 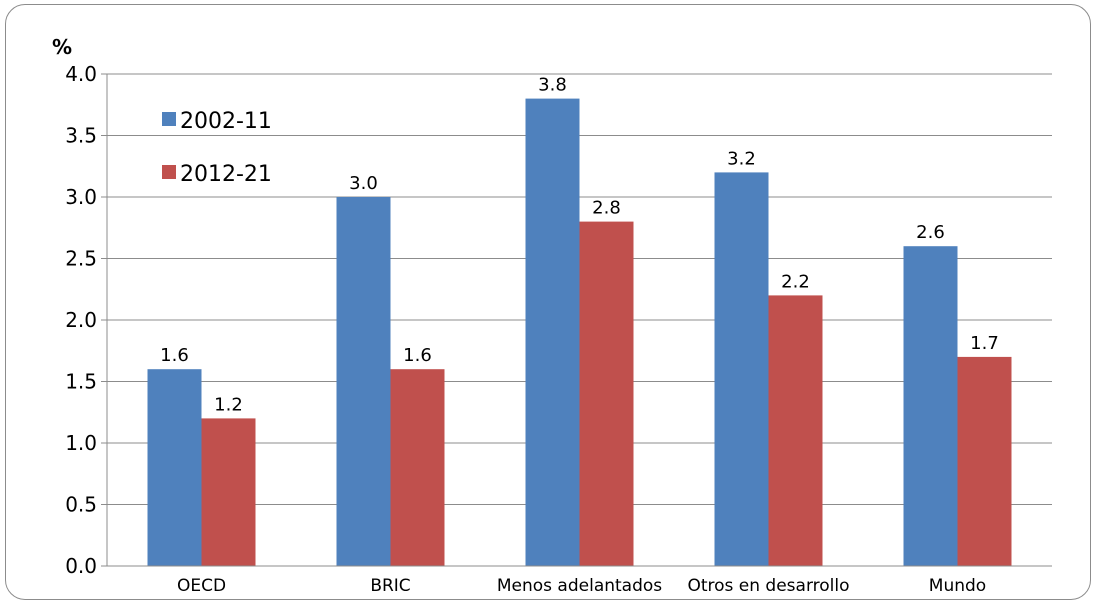 I want to click on x-category-label: OECD, so click(x=201, y=586).